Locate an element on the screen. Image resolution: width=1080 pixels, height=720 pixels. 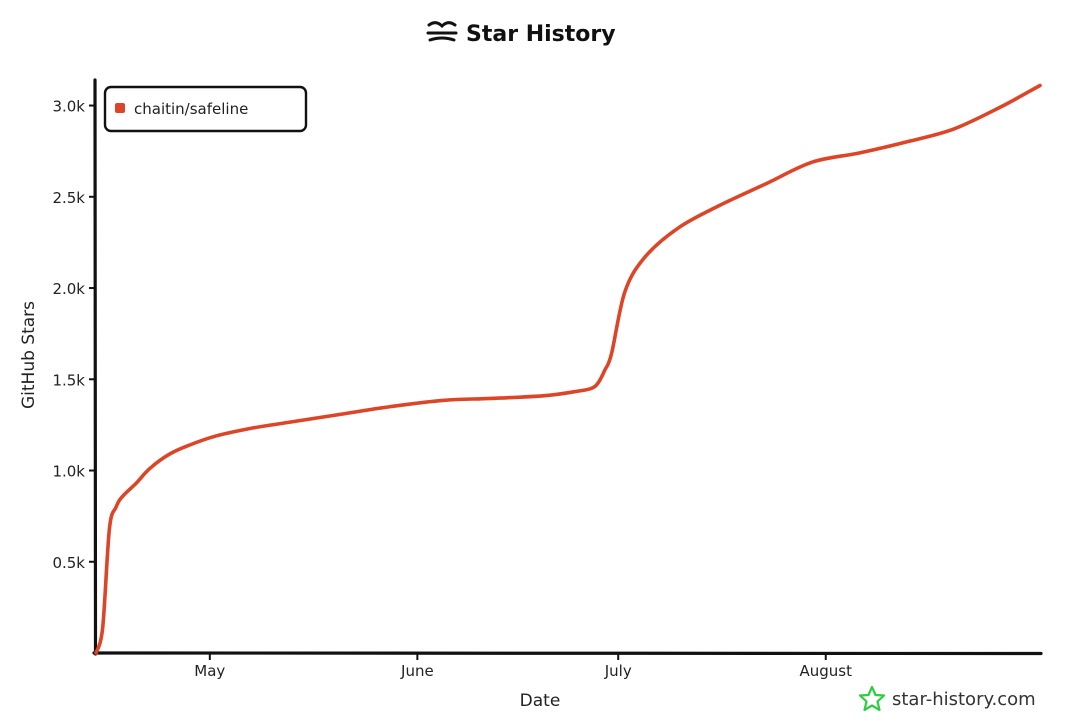
legend-label: chaitin/safeline is located at coordinates (191, 109).